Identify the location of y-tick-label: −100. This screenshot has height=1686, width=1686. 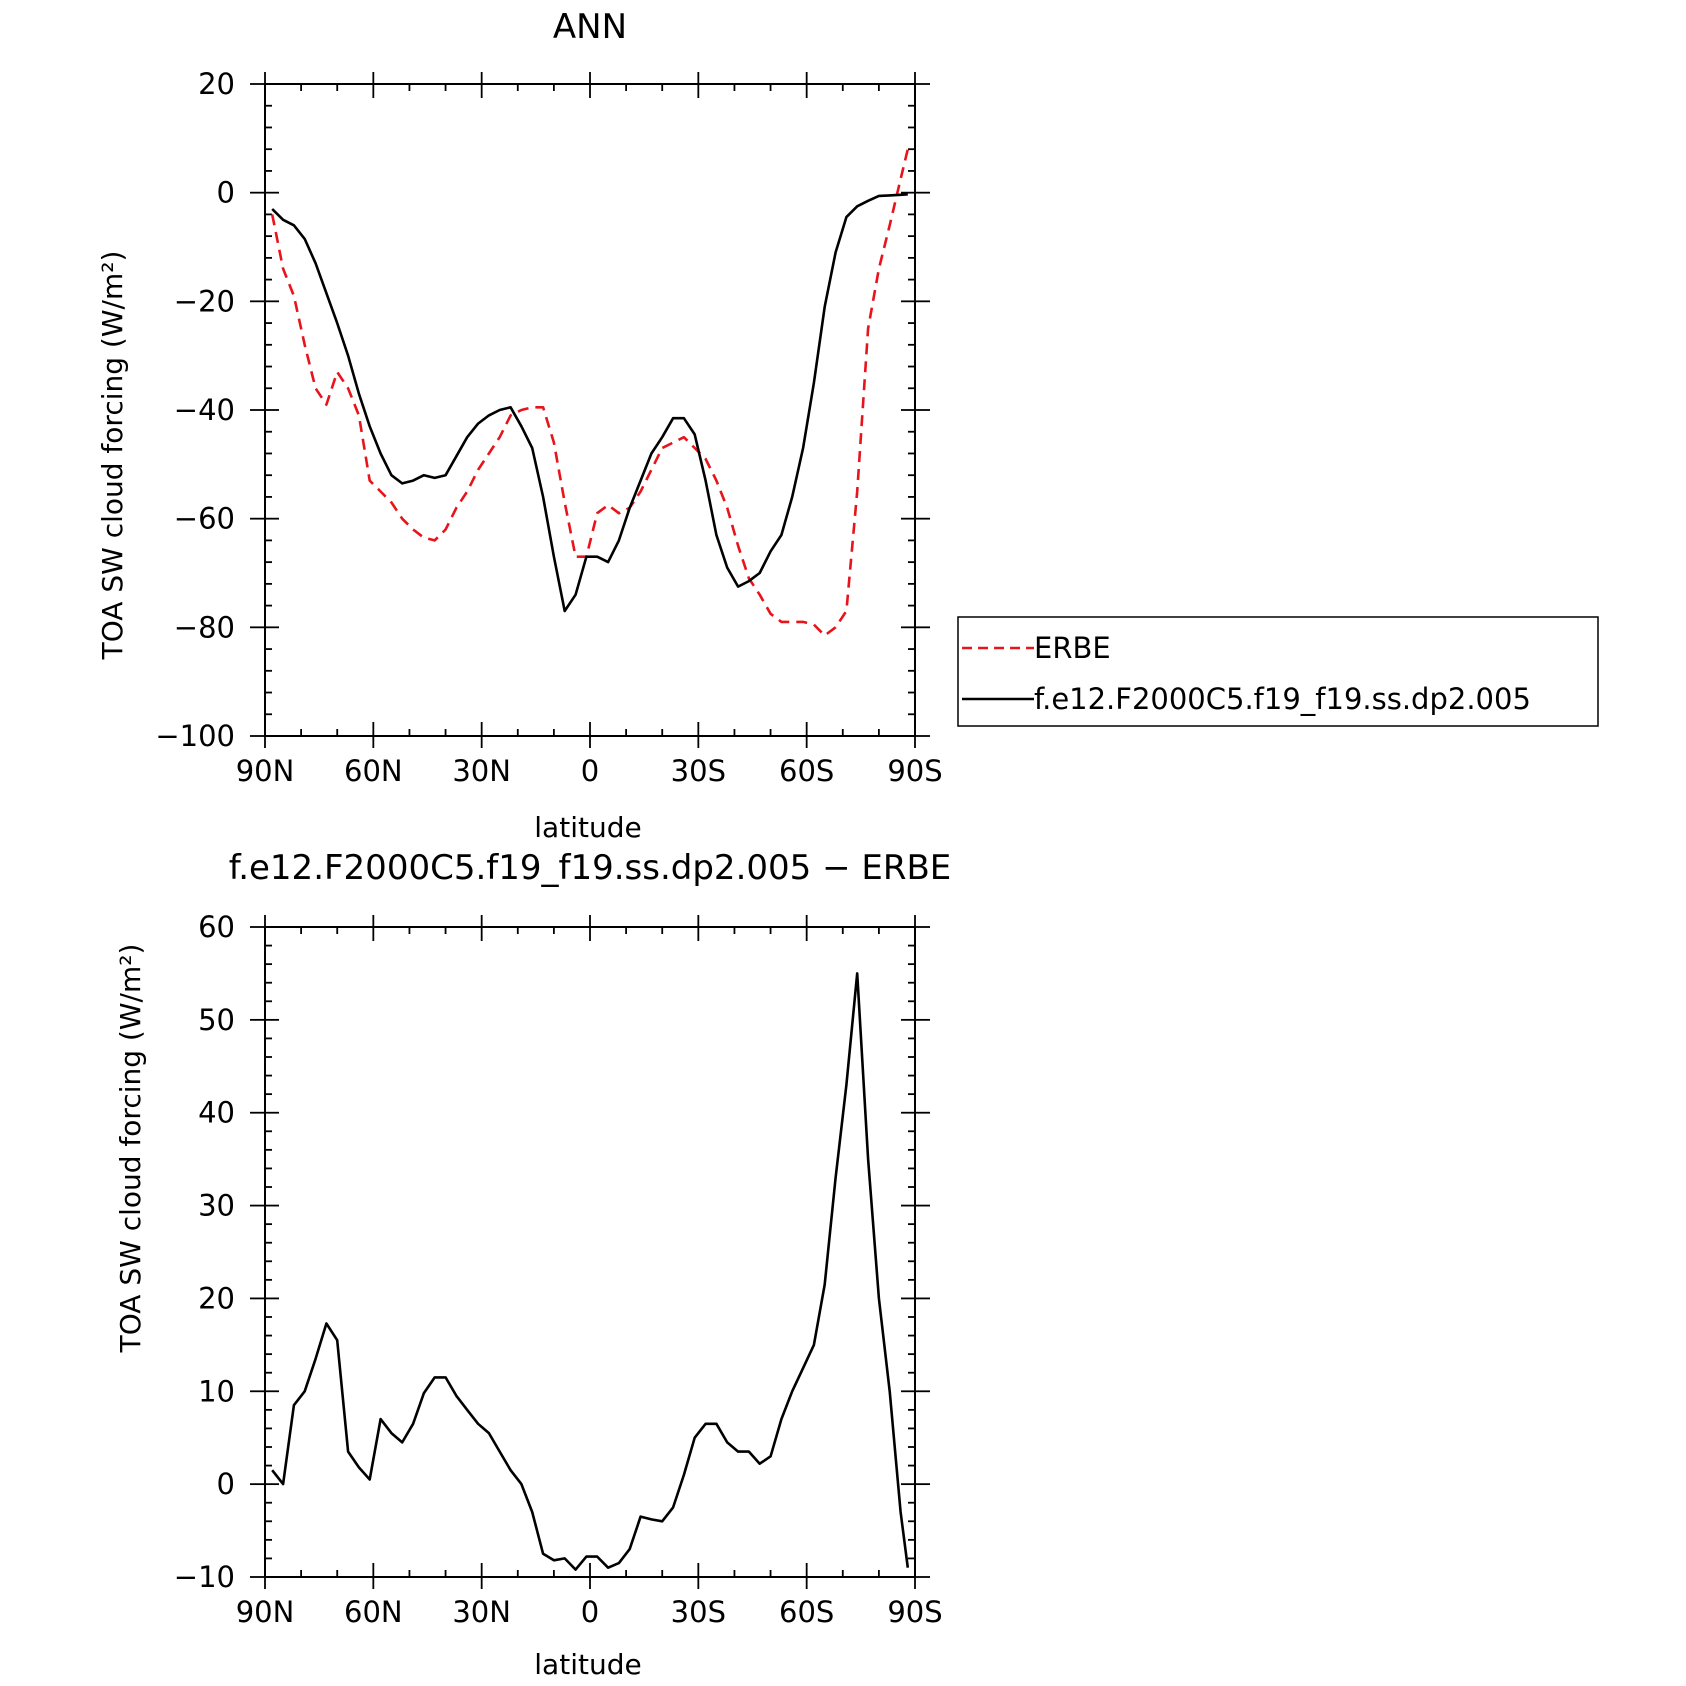
(195, 736).